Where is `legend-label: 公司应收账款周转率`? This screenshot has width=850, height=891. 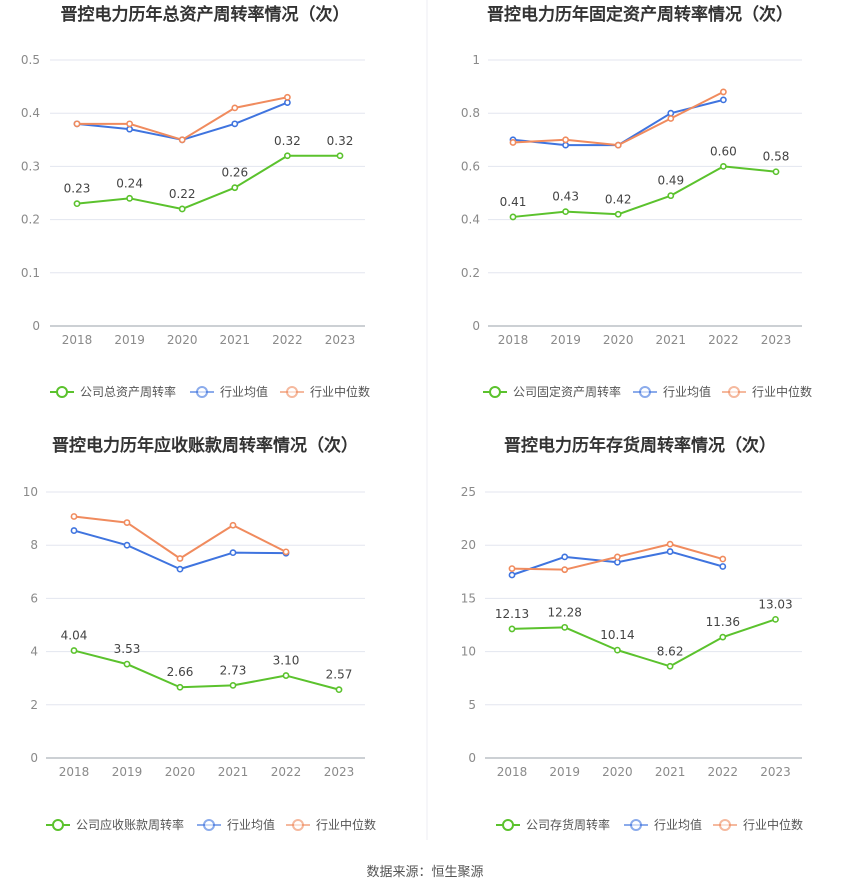 legend-label: 公司应收账款周转率 is located at coordinates (130, 824).